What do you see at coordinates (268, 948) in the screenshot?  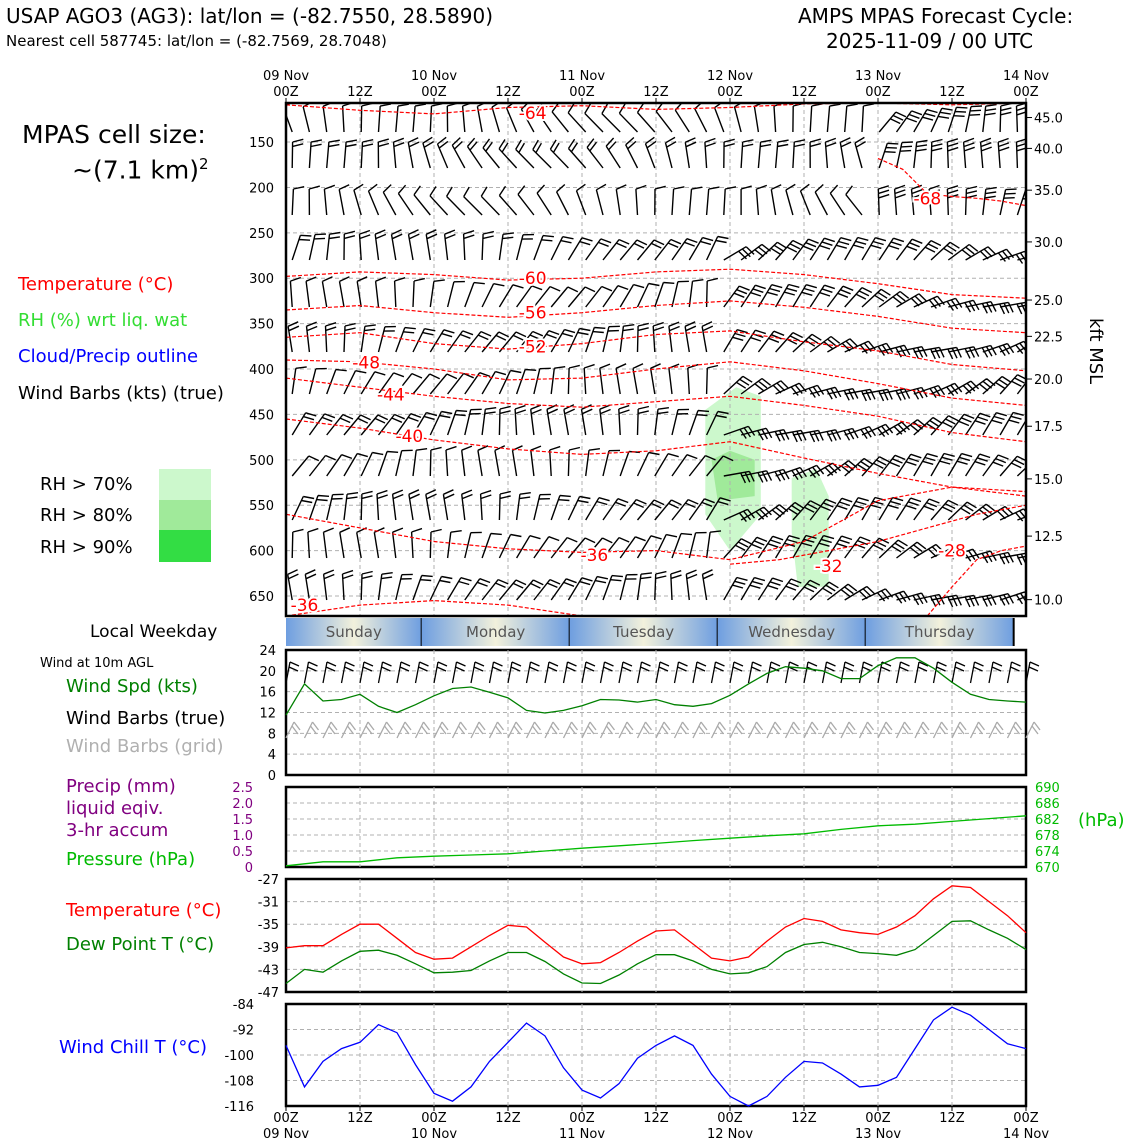 I see `temp-tick-label: -39` at bounding box center [268, 948].